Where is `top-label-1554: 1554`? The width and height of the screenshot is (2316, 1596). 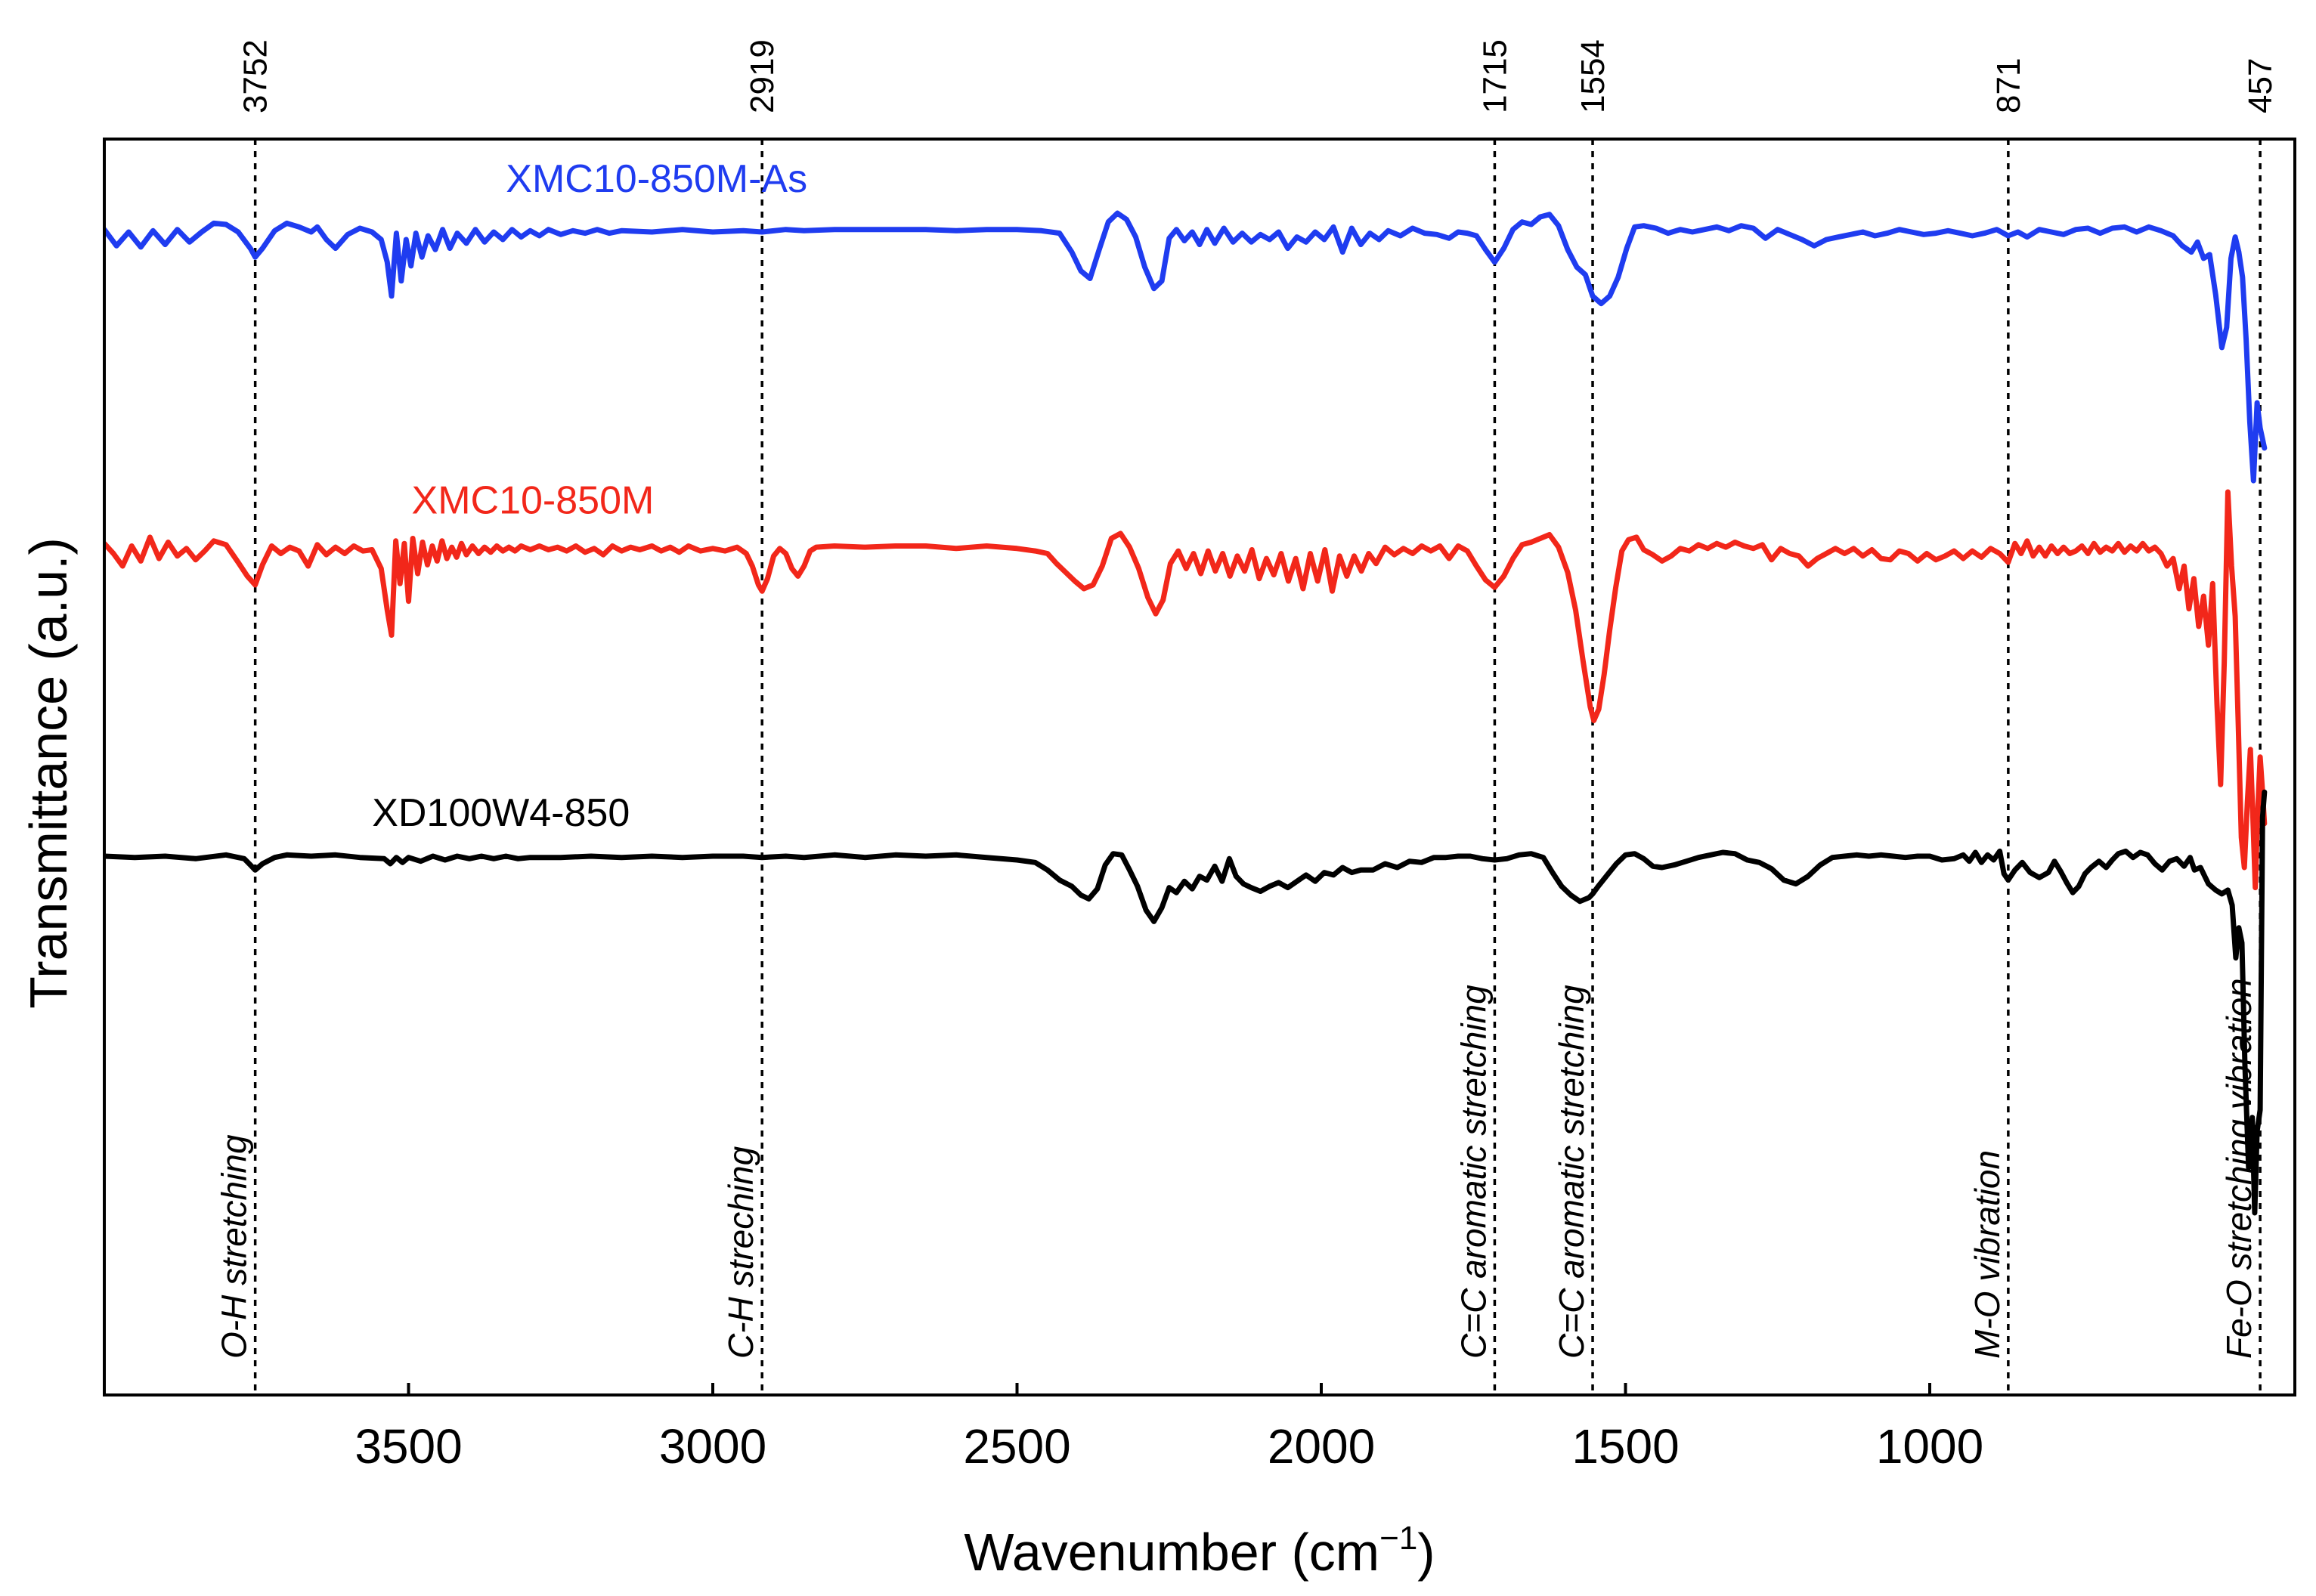
top-label-1554: 1554 is located at coordinates (1593, 76).